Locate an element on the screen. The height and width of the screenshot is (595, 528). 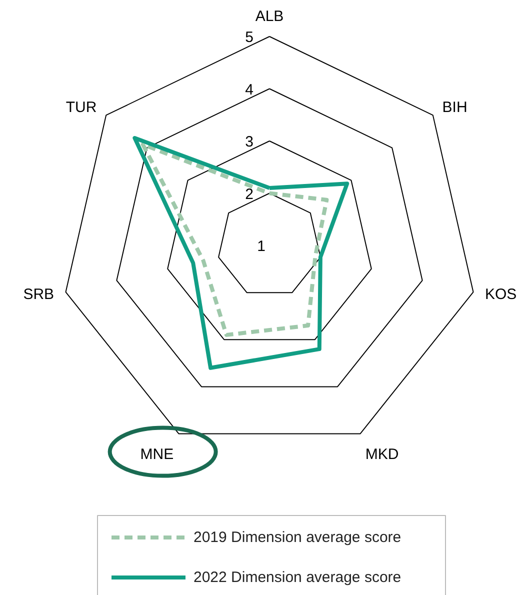
y-tick-label: 3 is located at coordinates (249, 142).